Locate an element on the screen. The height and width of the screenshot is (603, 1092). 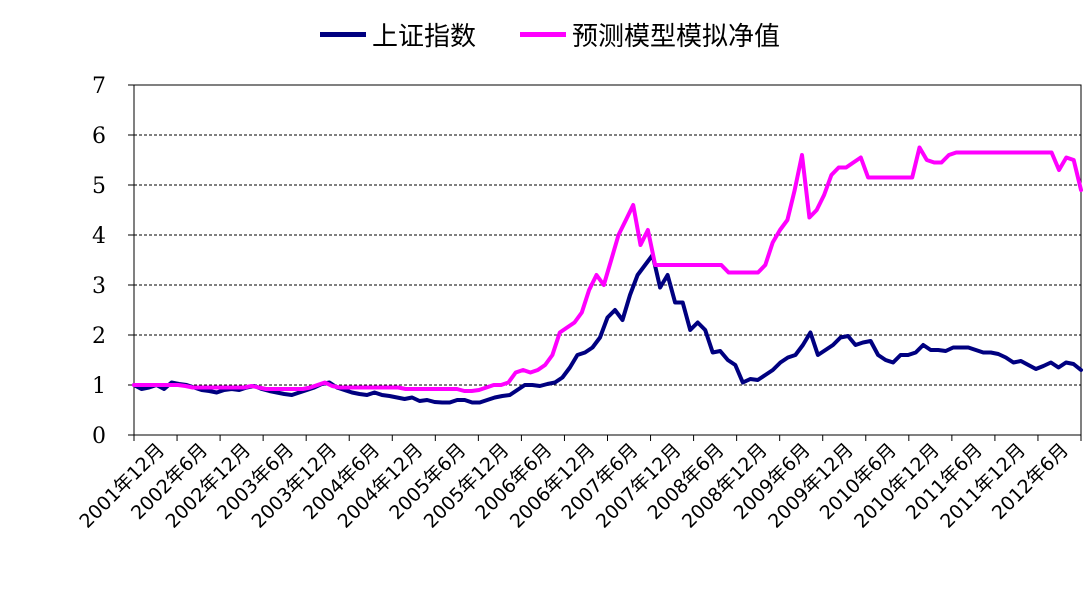
legend-item-shanghai-index: 上证指数 is located at coordinates (398, 34).